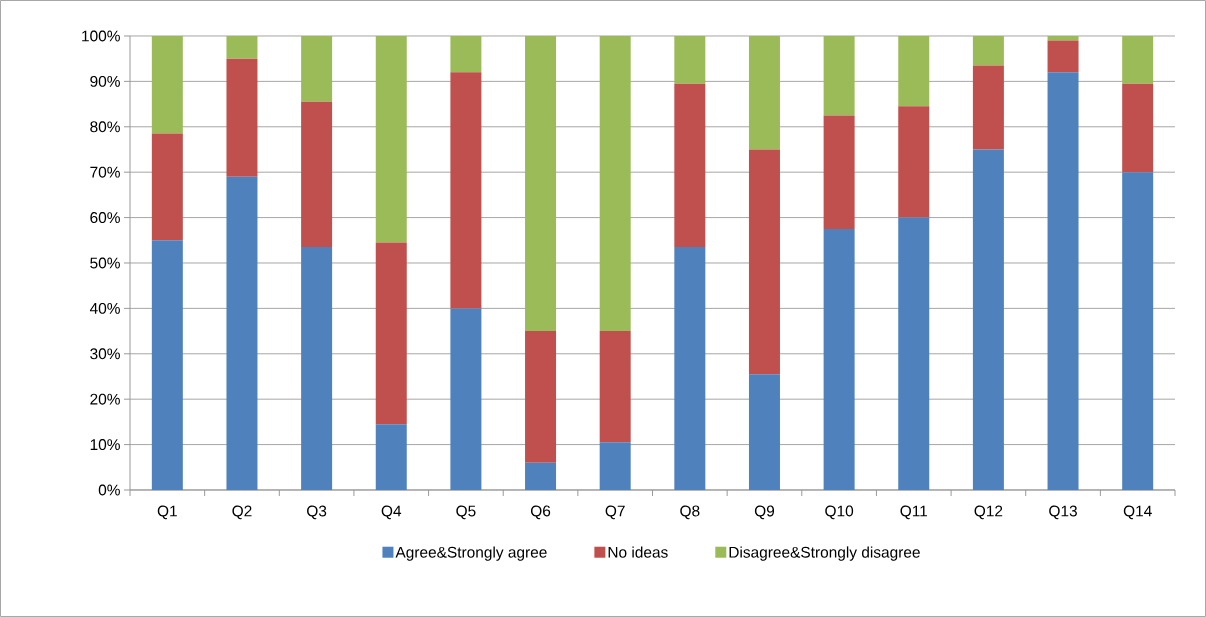 The width and height of the screenshot is (1206, 617). What do you see at coordinates (638, 552) in the screenshot?
I see `legend-label: No ideas` at bounding box center [638, 552].